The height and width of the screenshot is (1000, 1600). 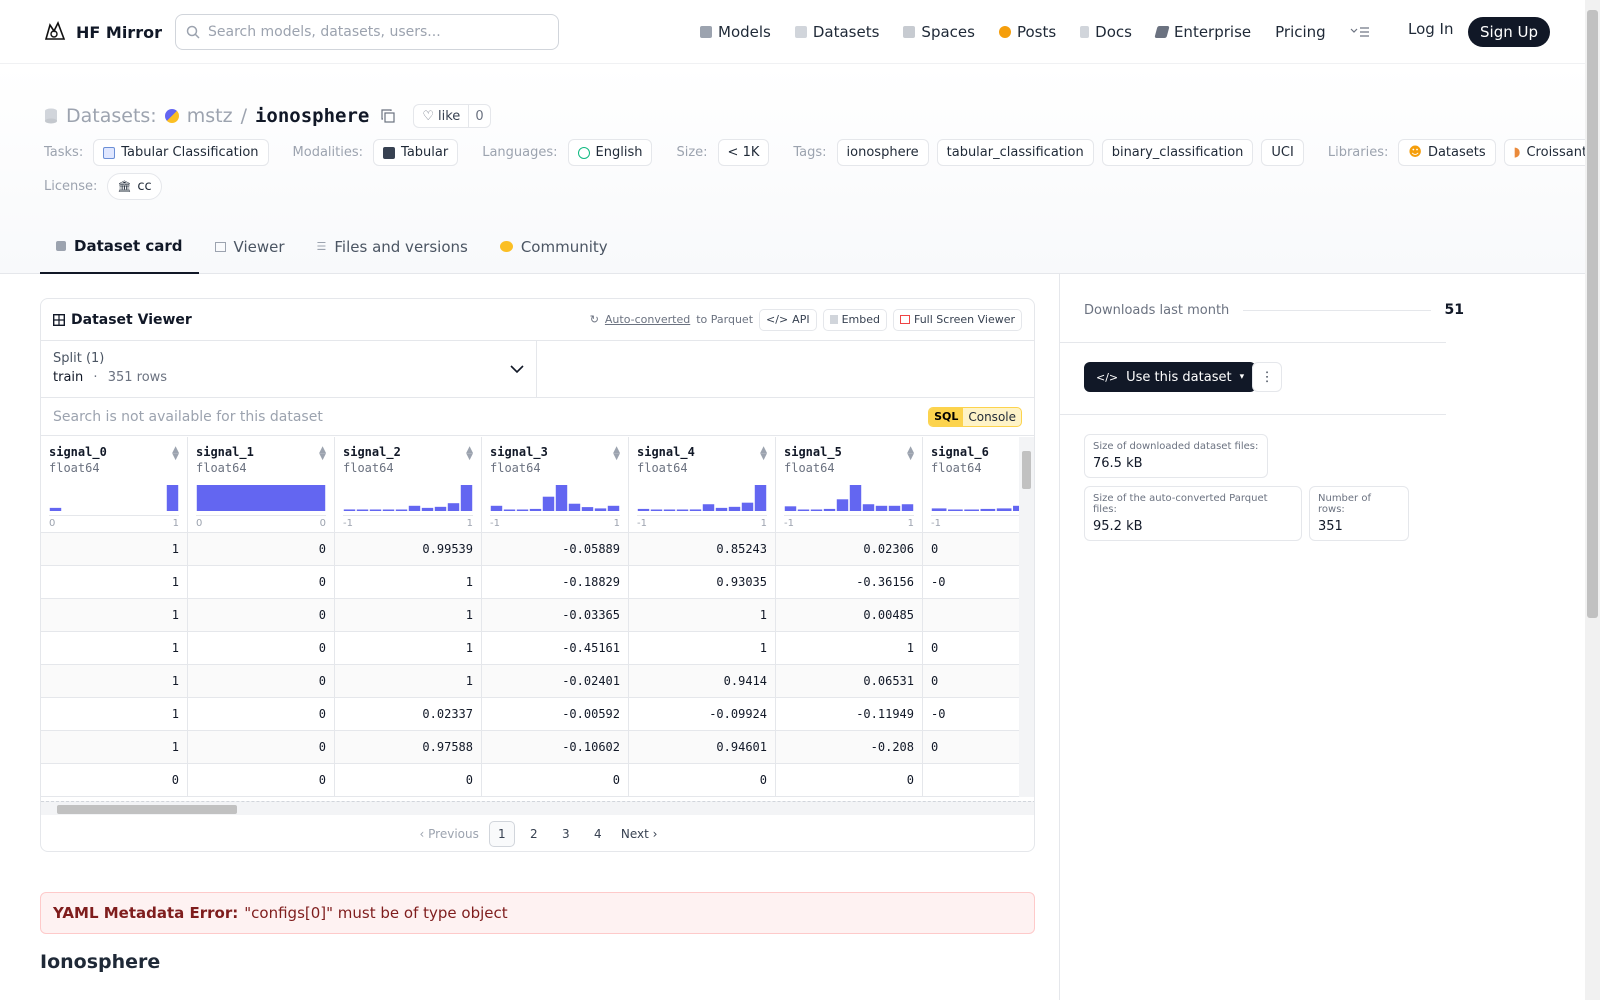 What do you see at coordinates (972, 714) in the screenshot?
I see `table-cell: -0` at bounding box center [972, 714].